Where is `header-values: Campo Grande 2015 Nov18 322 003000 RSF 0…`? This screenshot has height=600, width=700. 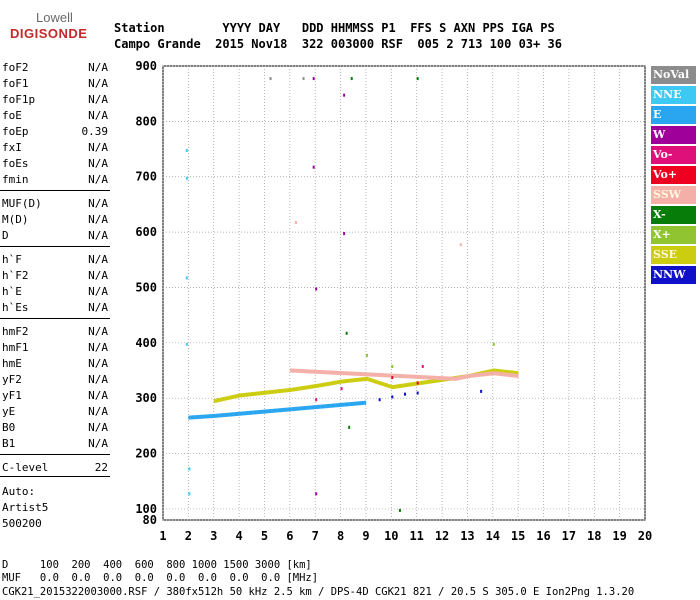 header-values: Campo Grande 2015 Nov18 322 003000 RSF 0… is located at coordinates (338, 44).